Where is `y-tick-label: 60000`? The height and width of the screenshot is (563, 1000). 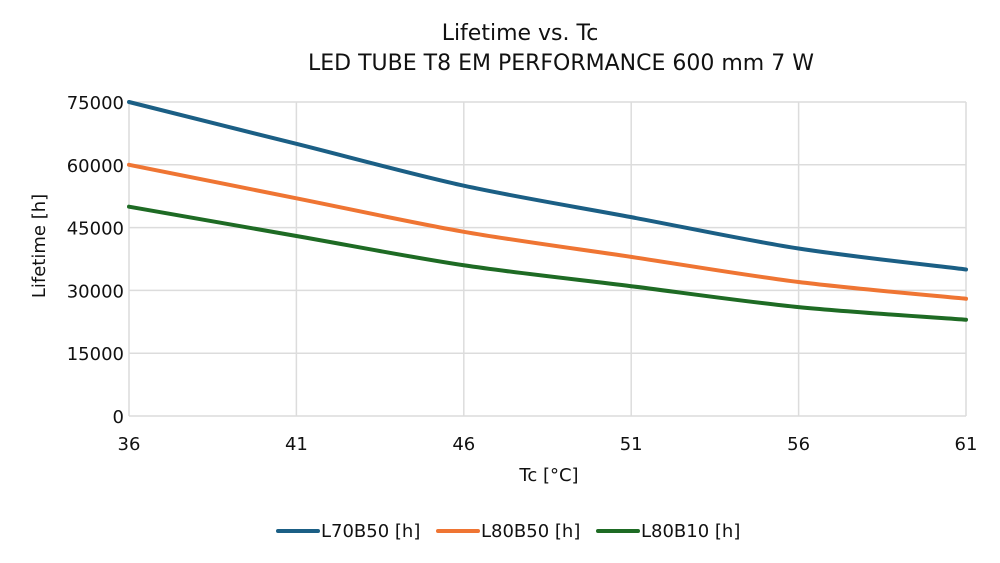
y-tick-label: 60000 is located at coordinates (95, 166).